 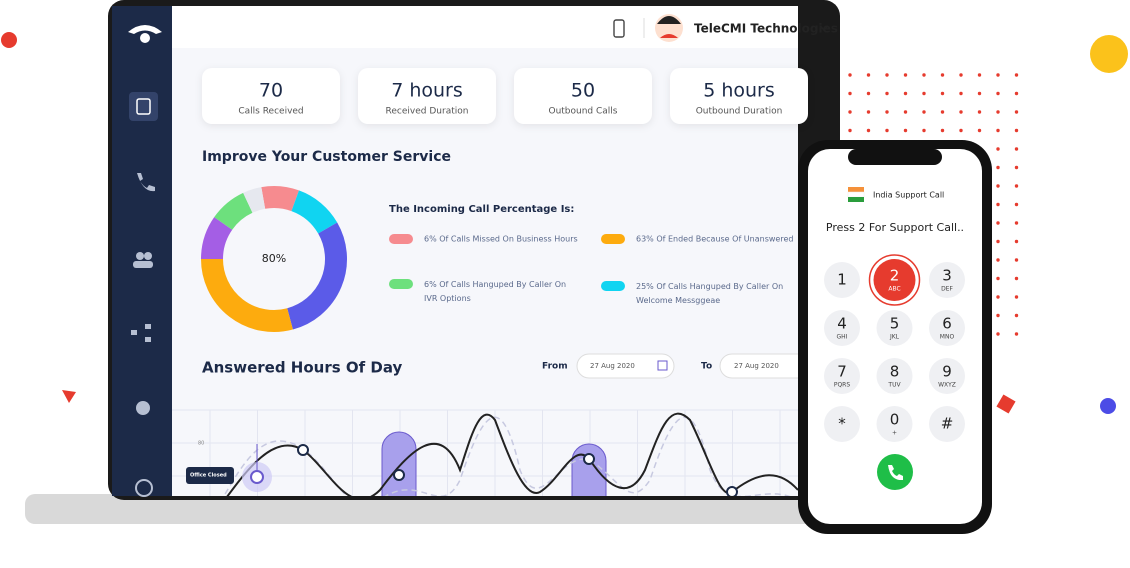 What do you see at coordinates (208, 476) in the screenshot?
I see `tooltip: Office Closed` at bounding box center [208, 476].